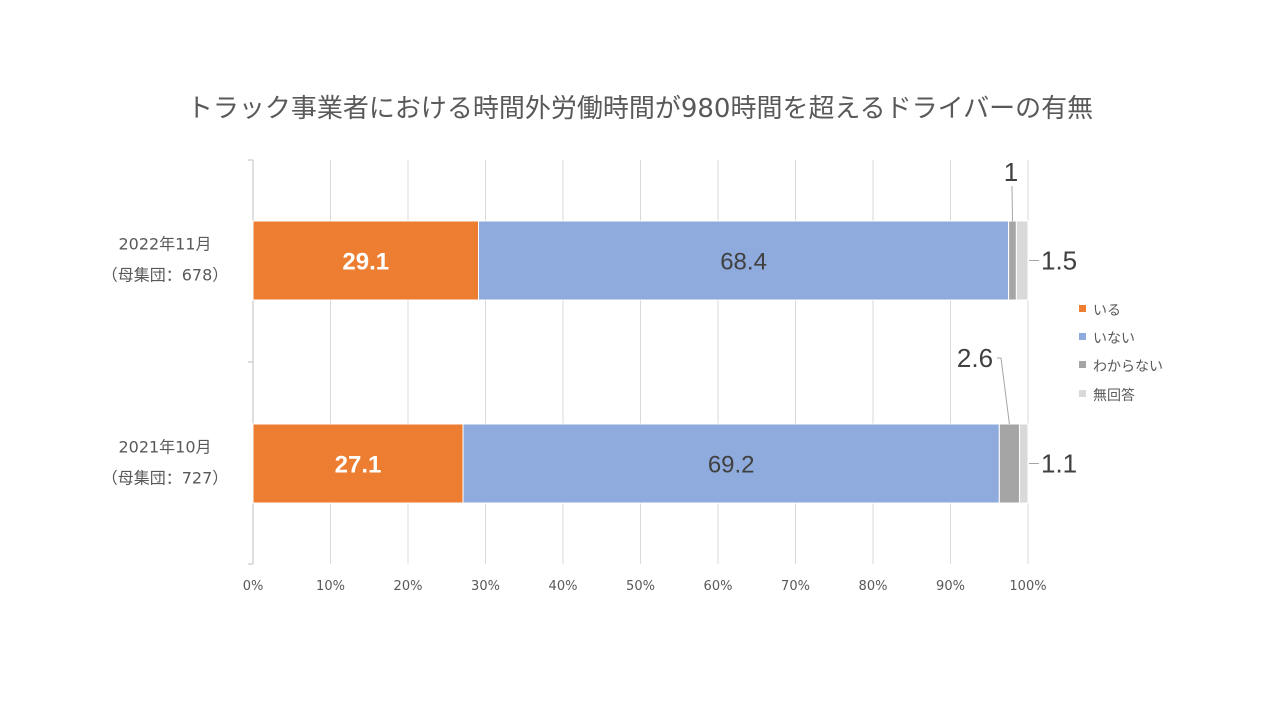 The height and width of the screenshot is (720, 1280). What do you see at coordinates (1114, 395) in the screenshot?
I see `legend-label: 無回答` at bounding box center [1114, 395].